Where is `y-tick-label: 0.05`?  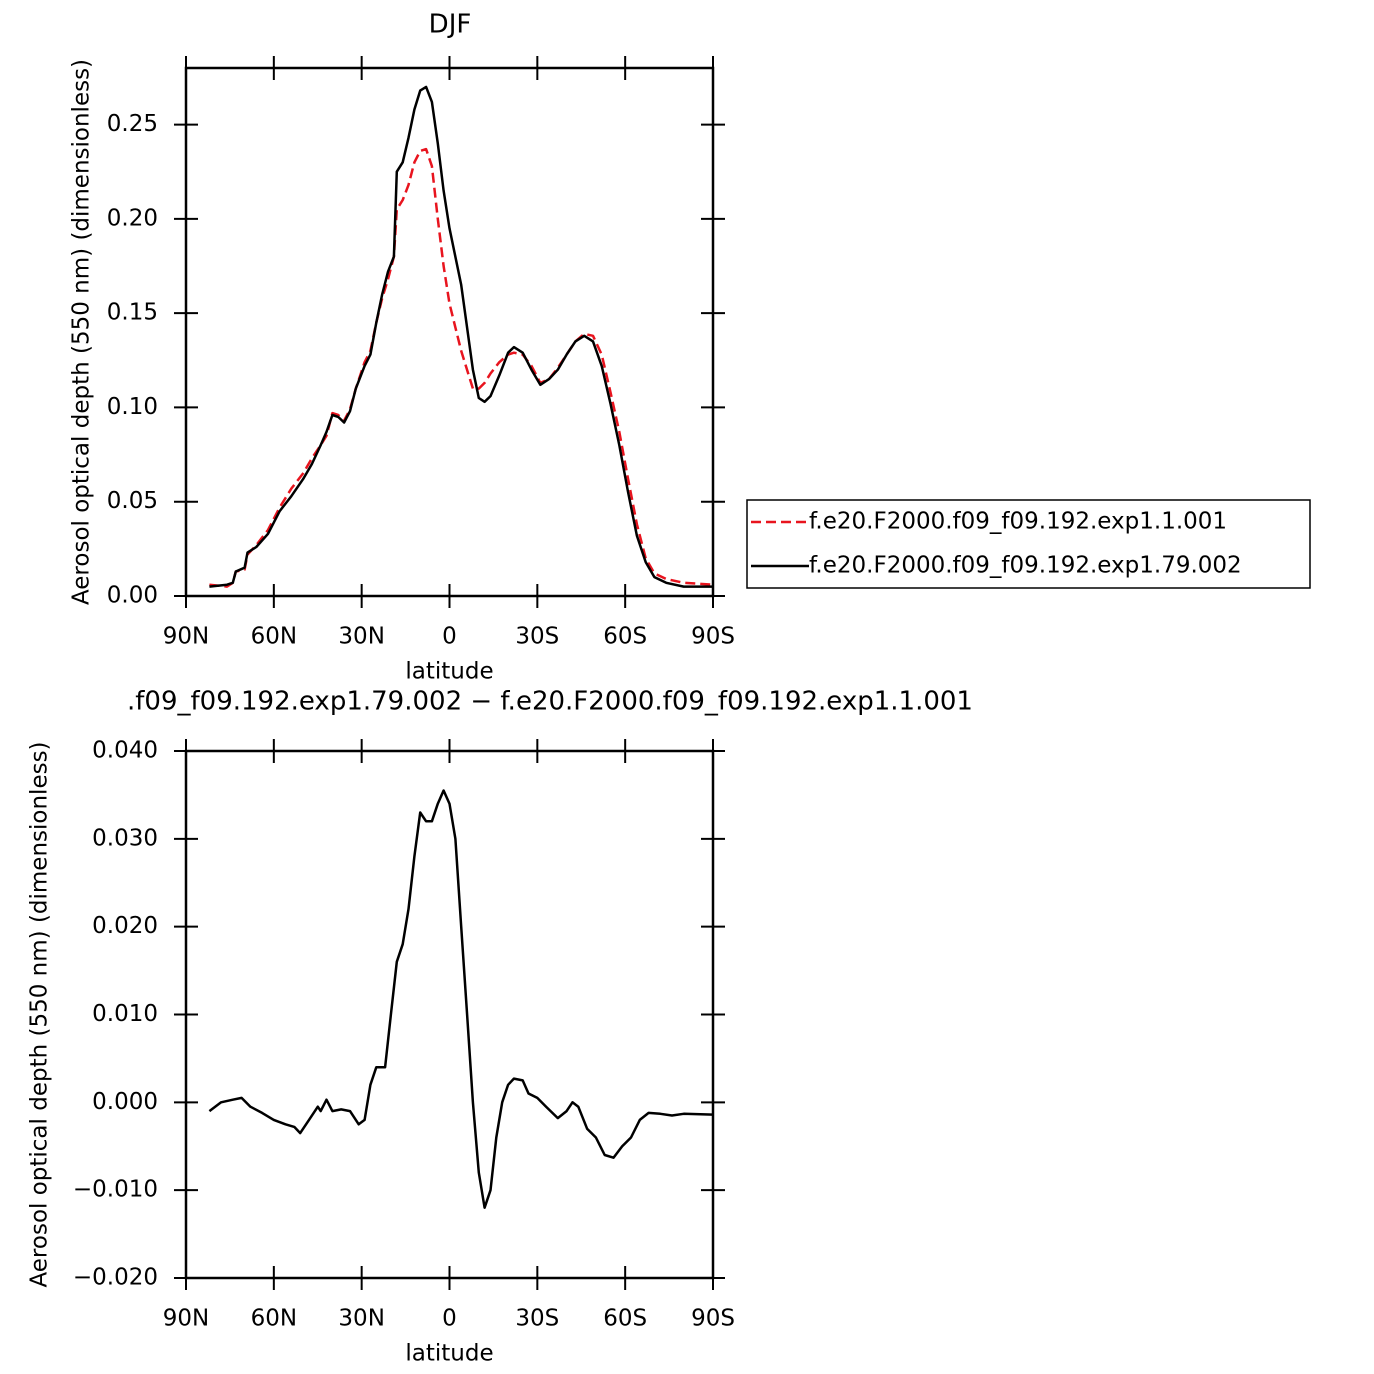 y-tick-label: 0.05 is located at coordinates (132, 501).